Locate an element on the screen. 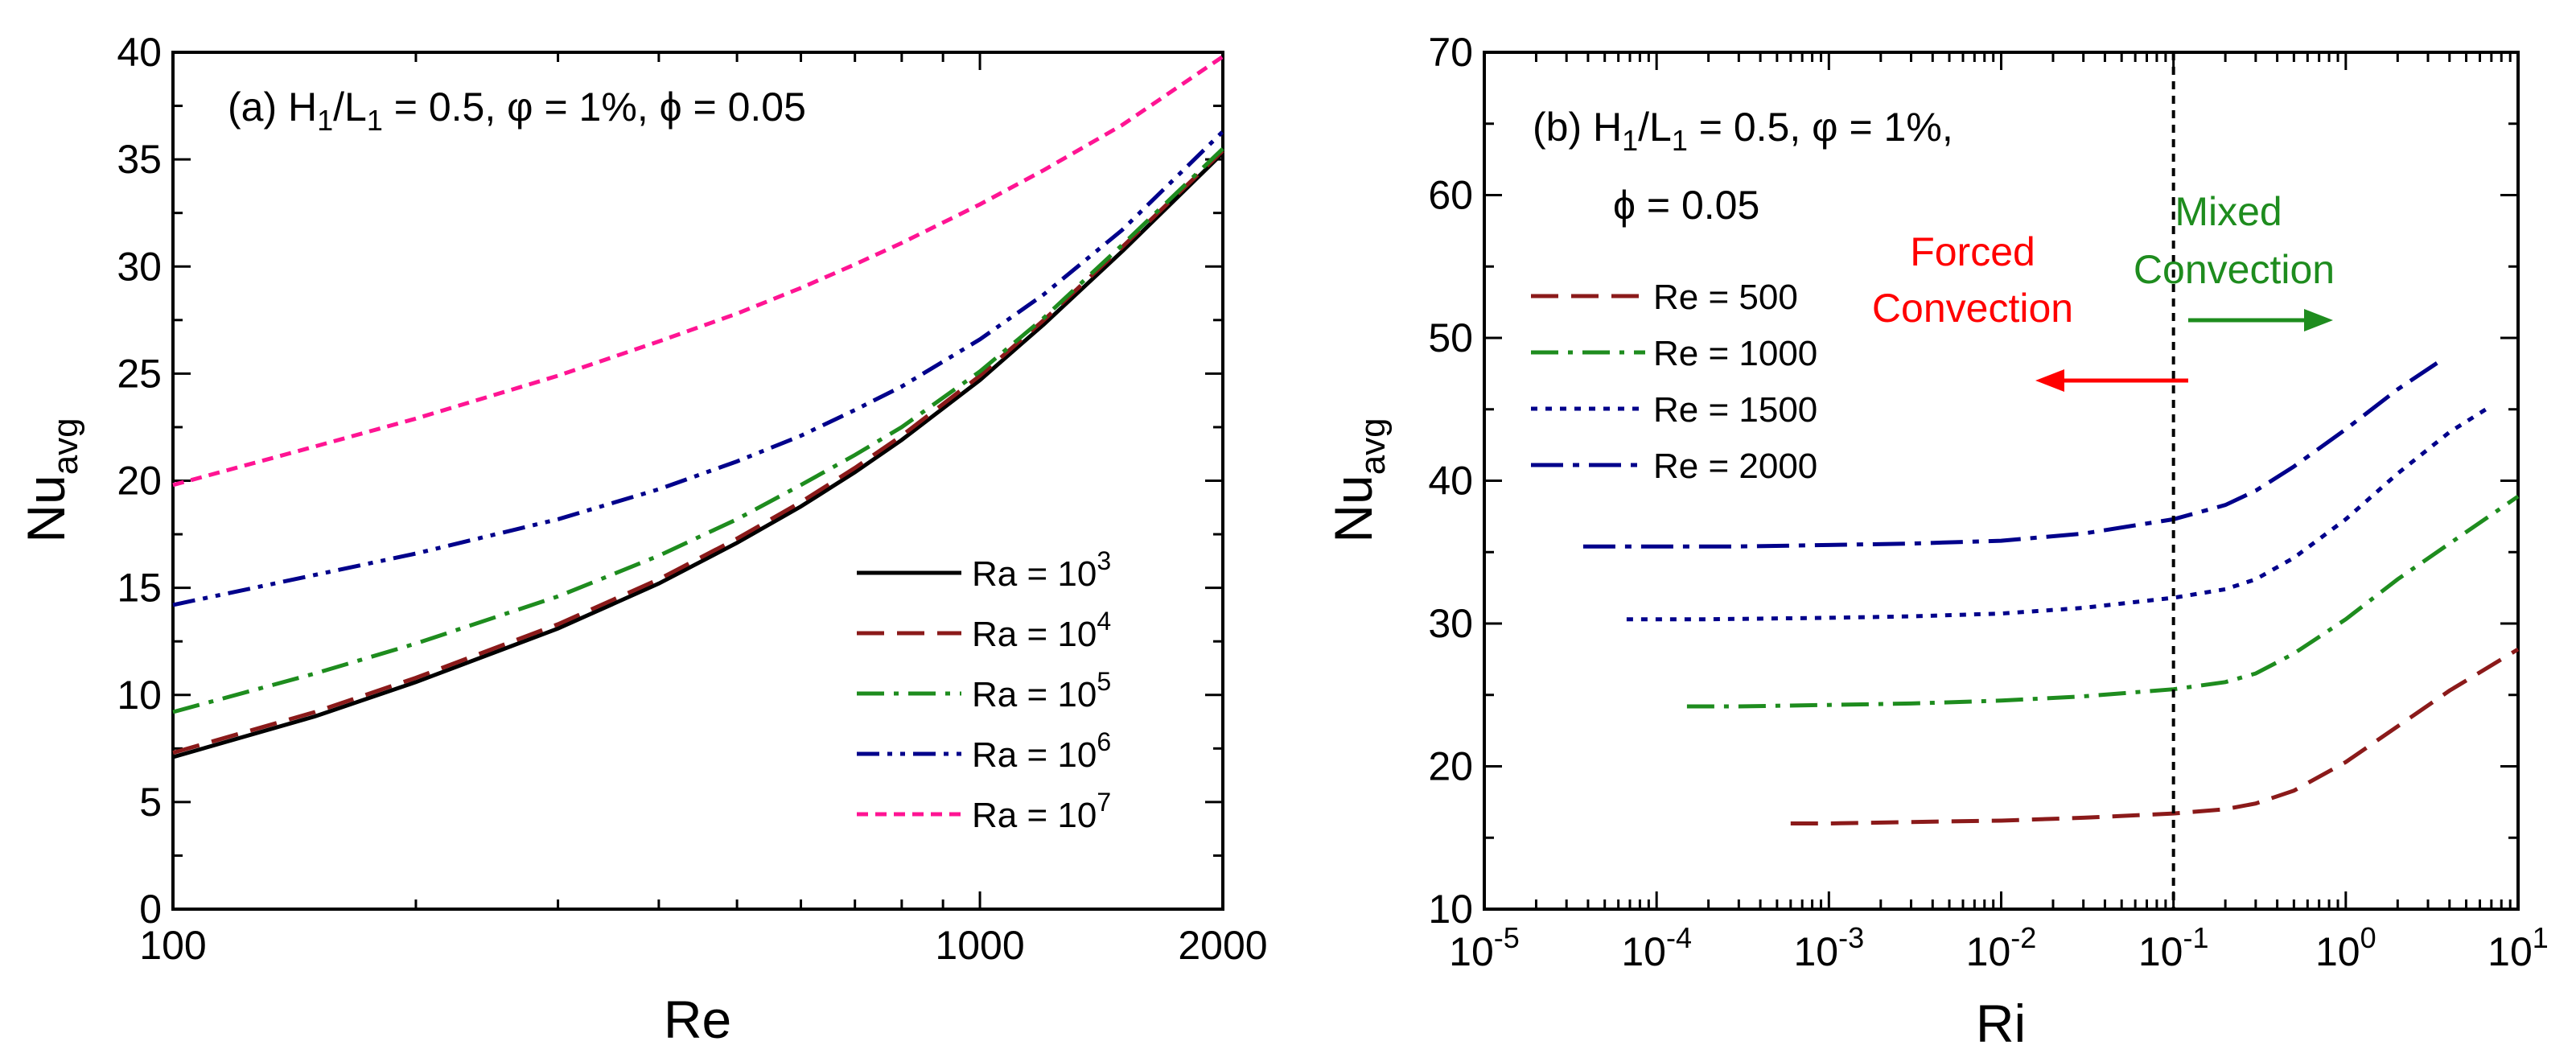  panel-a-annotation: (a) H1/L1 = 0.5, φ = 1%, ϕ = 0.05 is located at coordinates (517, 111).